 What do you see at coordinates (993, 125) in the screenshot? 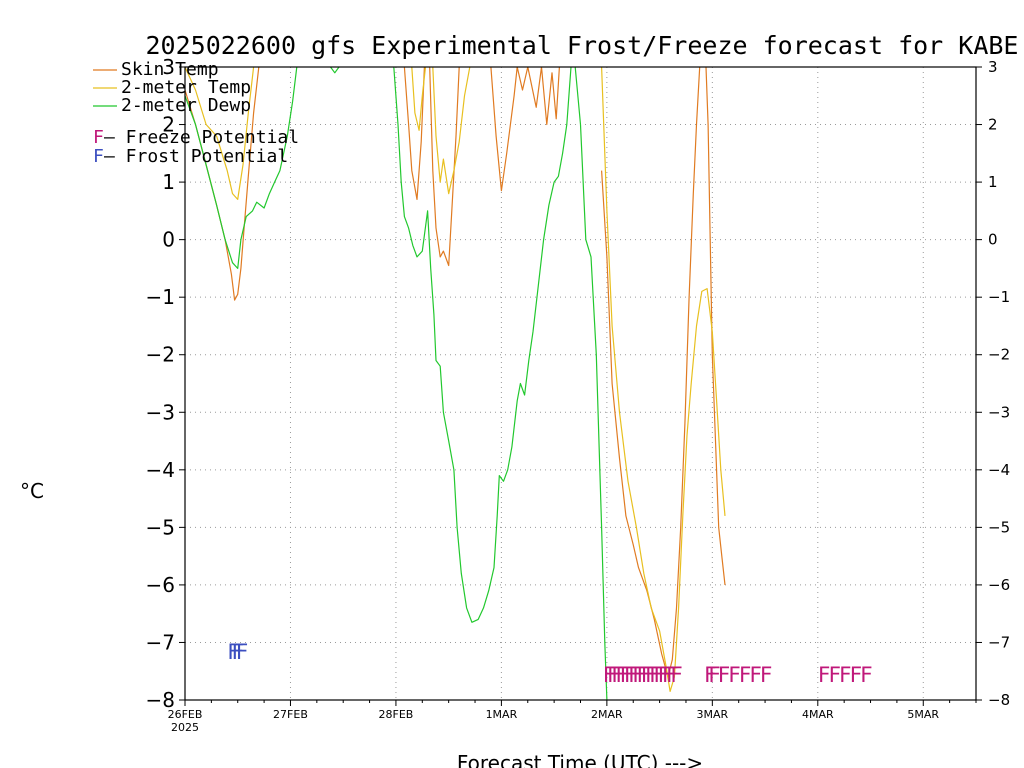
I see `y-tick-label-right: 2` at bounding box center [993, 125].